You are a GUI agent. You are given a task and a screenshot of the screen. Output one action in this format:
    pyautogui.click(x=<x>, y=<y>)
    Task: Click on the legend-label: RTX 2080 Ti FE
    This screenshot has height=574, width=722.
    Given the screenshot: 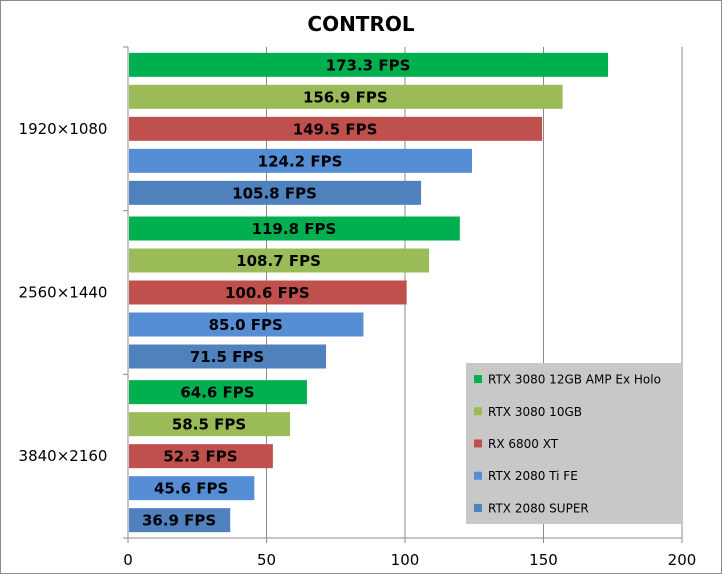 What is the action you would take?
    pyautogui.click(x=533, y=476)
    